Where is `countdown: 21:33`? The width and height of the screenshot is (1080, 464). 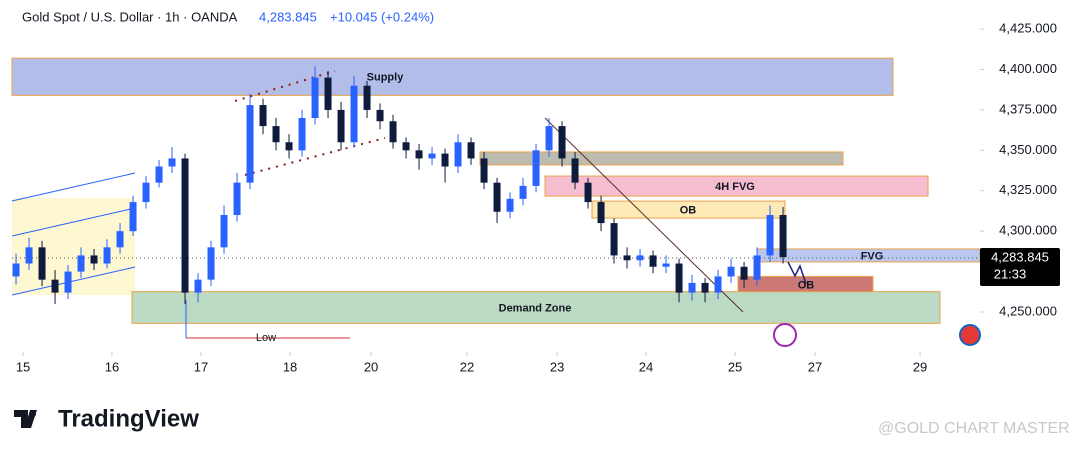
countdown: 21:33 is located at coordinates (1010, 273).